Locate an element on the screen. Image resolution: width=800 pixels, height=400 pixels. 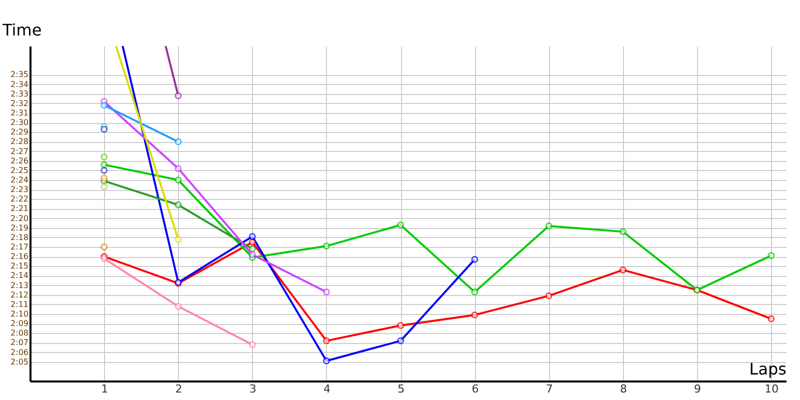
y-tick-label: 2:10 is located at coordinates (19, 314).